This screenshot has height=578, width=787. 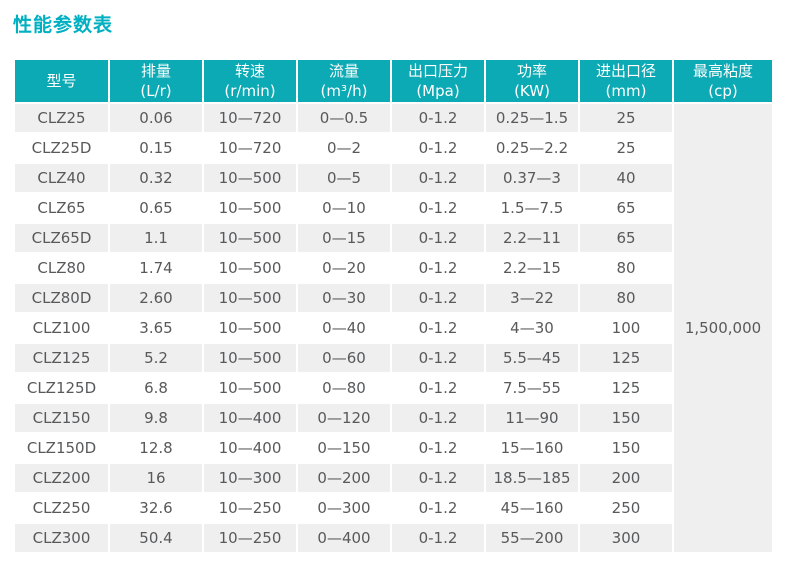 What do you see at coordinates (156, 388) in the screenshot?
I see `value-cell: 6.8` at bounding box center [156, 388].